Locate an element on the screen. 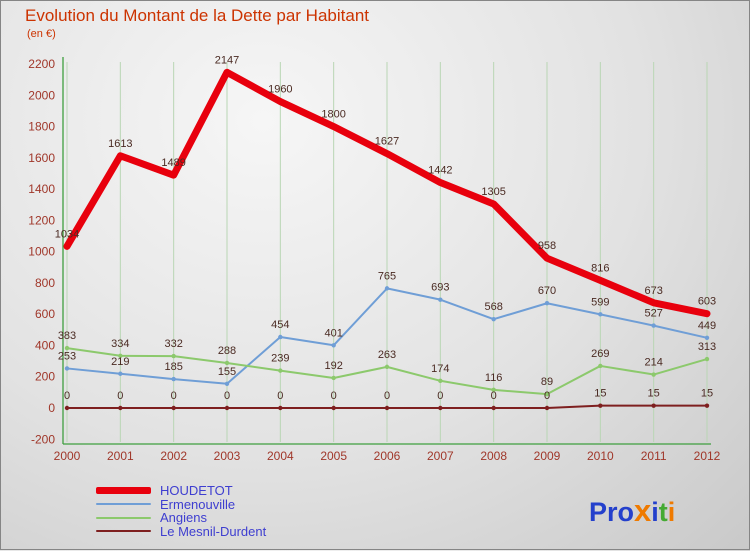 The height and width of the screenshot is (551, 750). svg-text: 765 is located at coordinates (387, 276).